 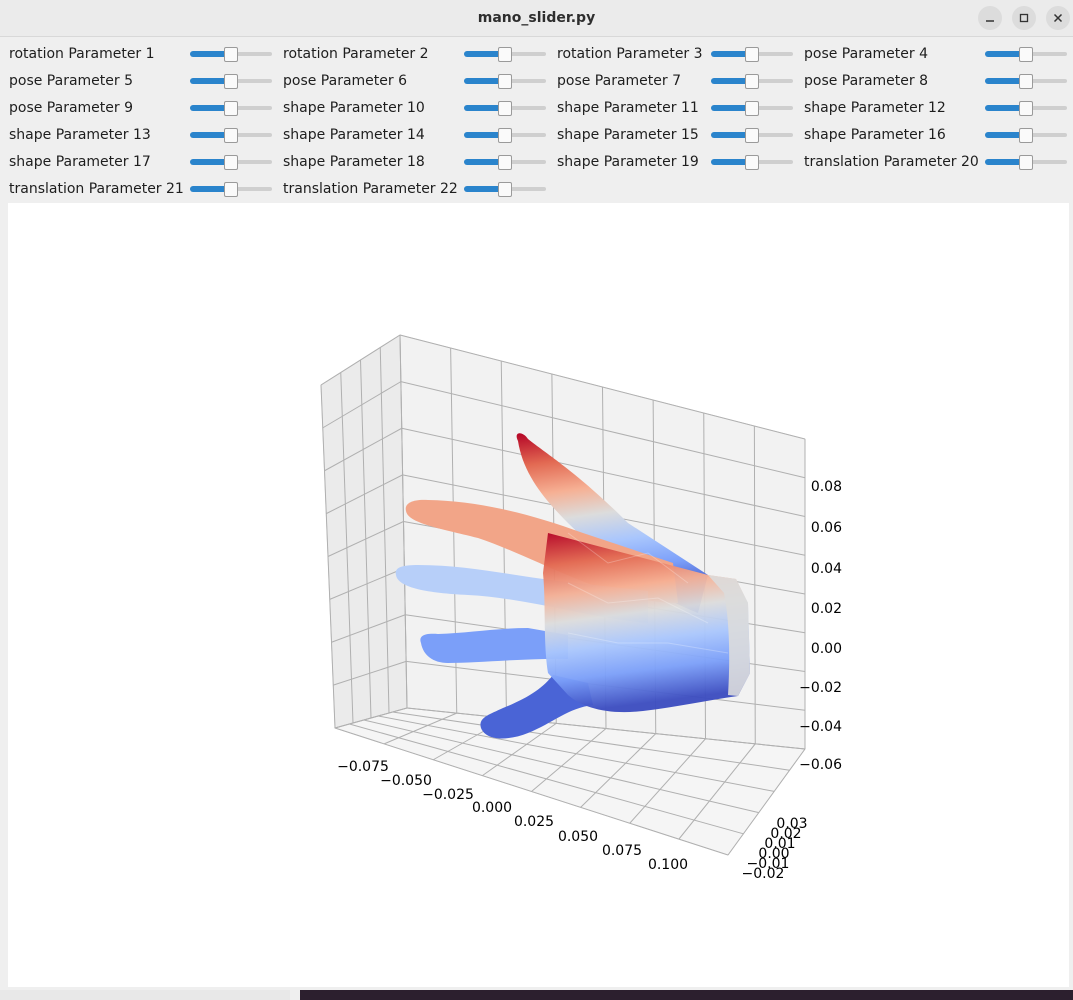 I want to click on tick-label: −0.050, so click(x=406, y=781).